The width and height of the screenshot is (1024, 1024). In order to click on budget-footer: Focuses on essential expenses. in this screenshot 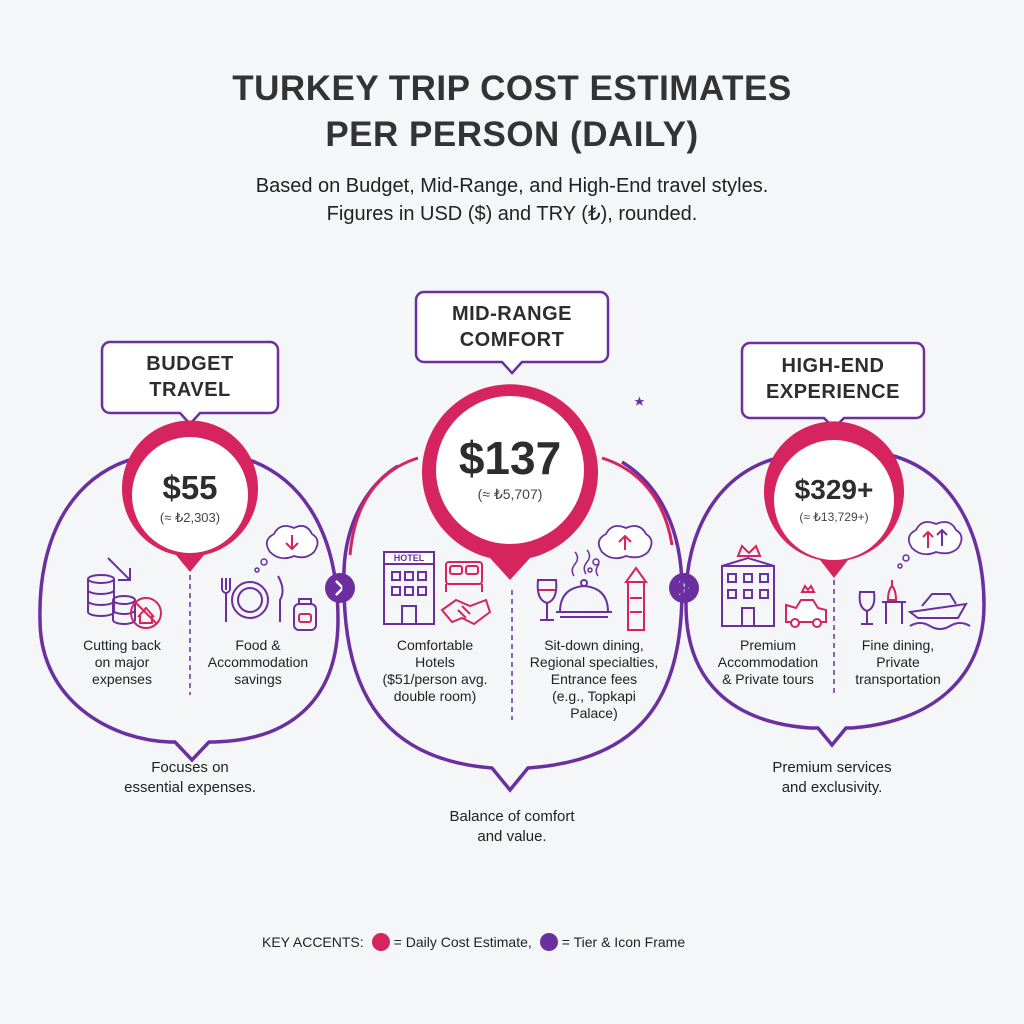, I will do `click(190, 777)`.